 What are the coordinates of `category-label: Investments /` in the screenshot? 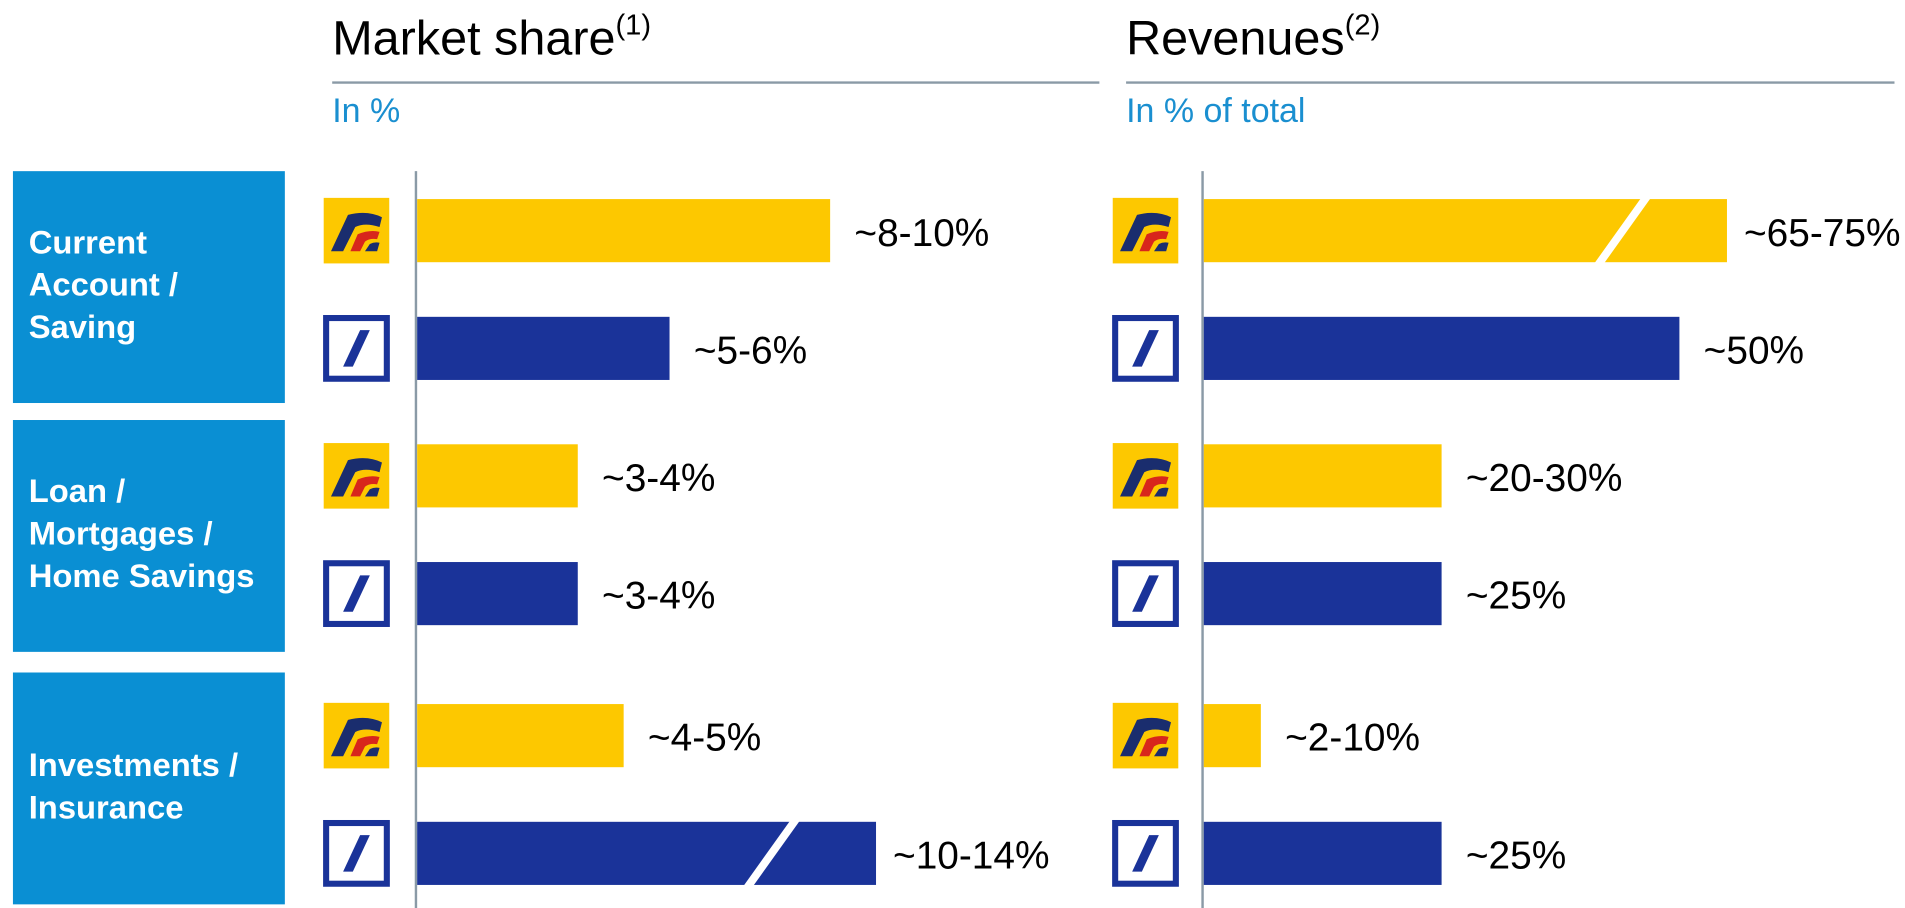 It's located at (133, 764).